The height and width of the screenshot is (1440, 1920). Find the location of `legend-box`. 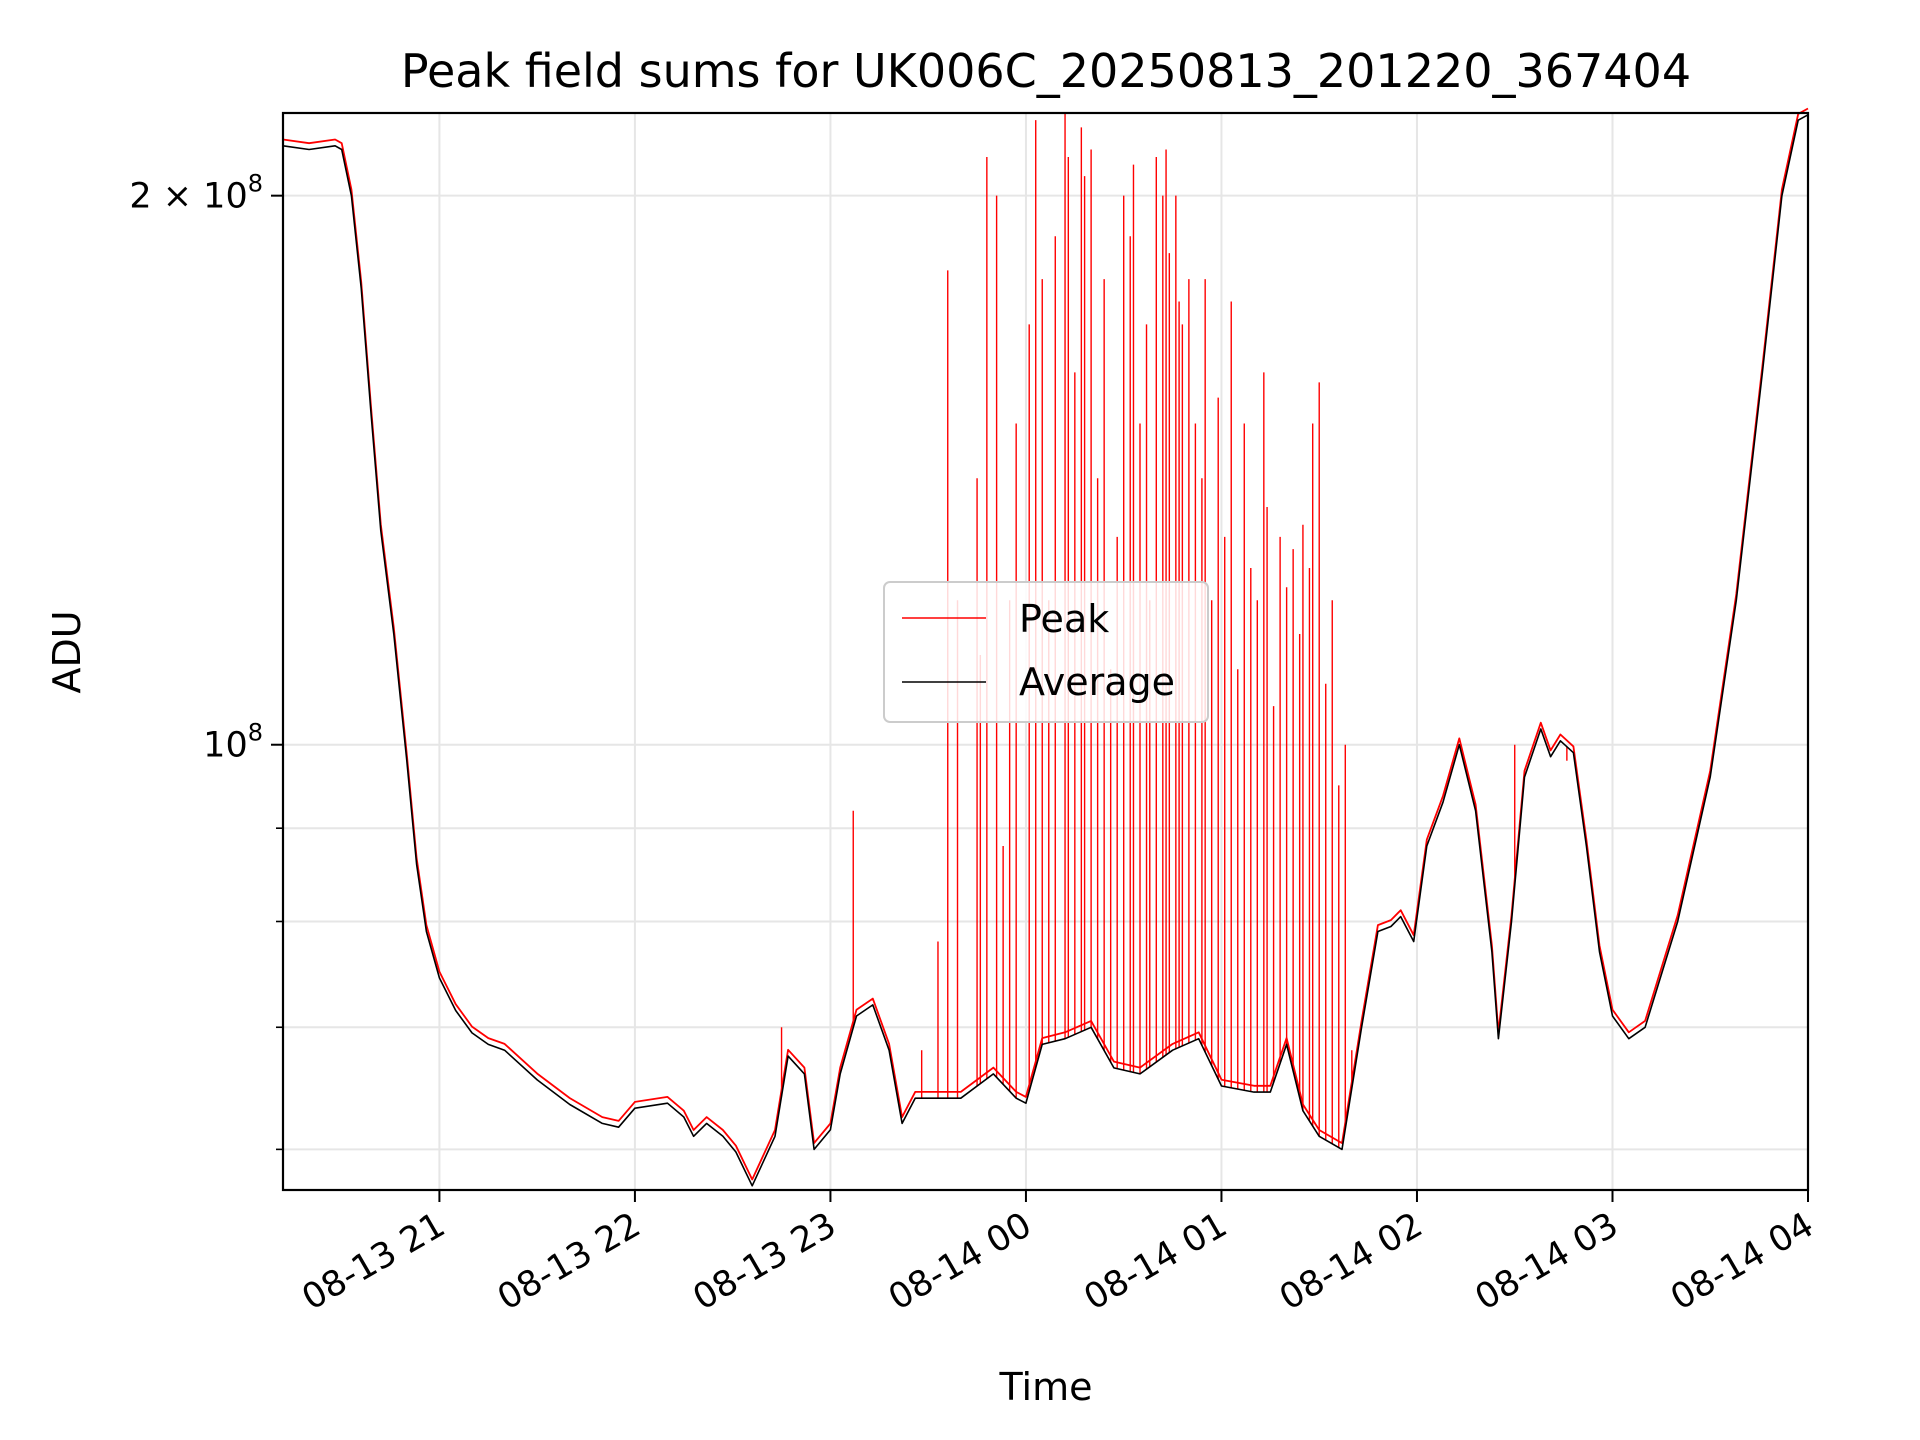

legend-box is located at coordinates (1046, 652).